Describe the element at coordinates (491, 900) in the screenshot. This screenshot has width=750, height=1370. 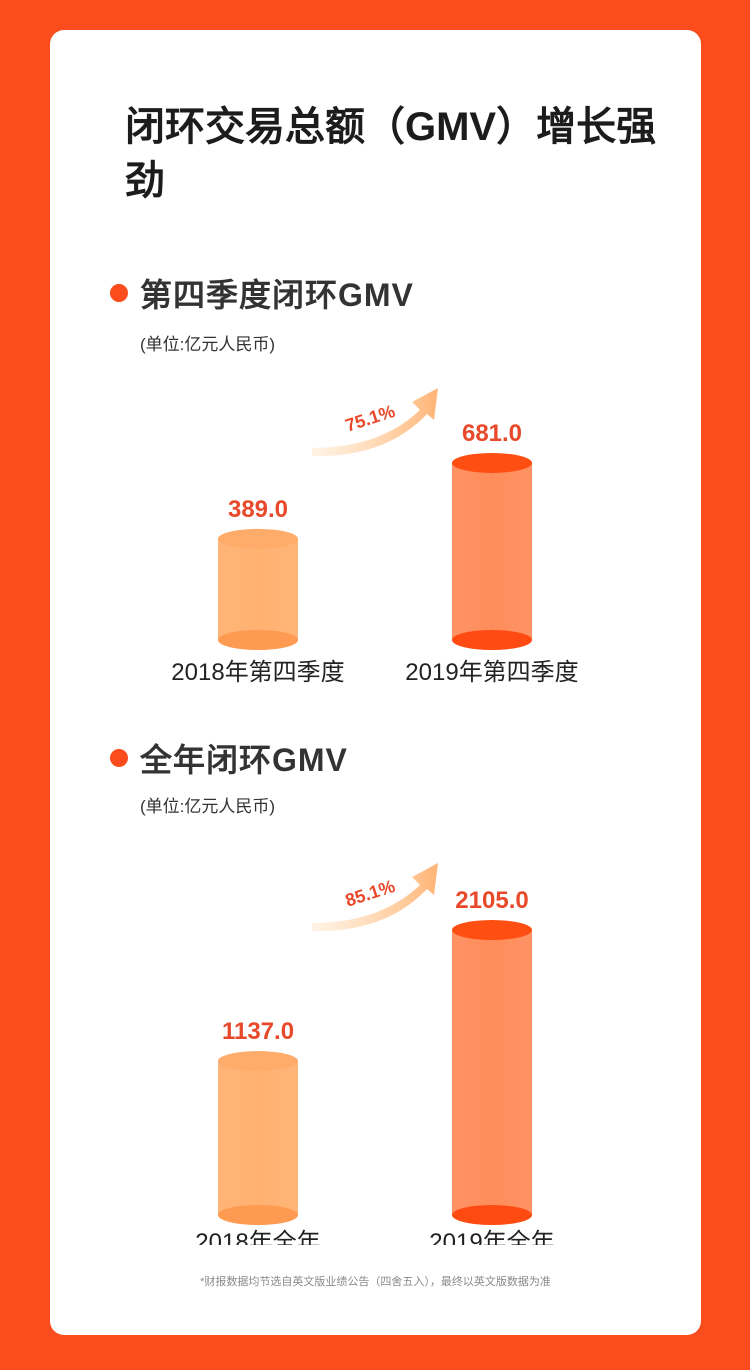
I see `value-label: 2105.0` at that location.